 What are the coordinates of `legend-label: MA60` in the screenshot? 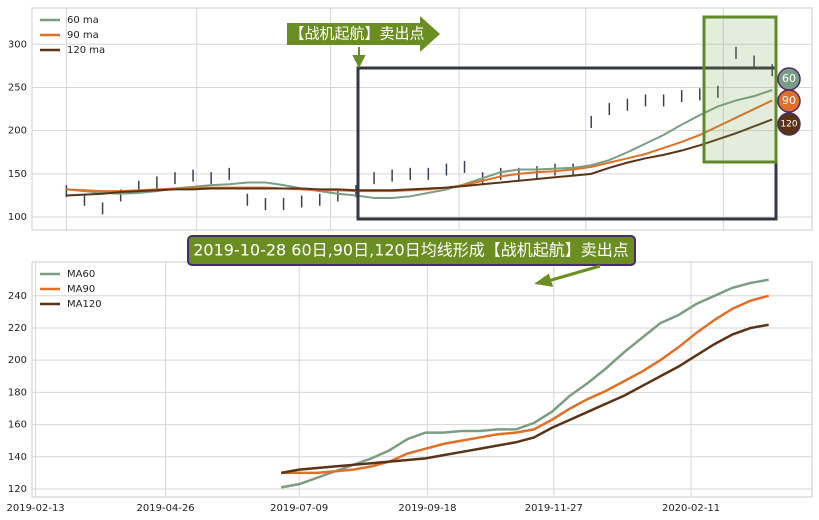 It's located at (81, 274).